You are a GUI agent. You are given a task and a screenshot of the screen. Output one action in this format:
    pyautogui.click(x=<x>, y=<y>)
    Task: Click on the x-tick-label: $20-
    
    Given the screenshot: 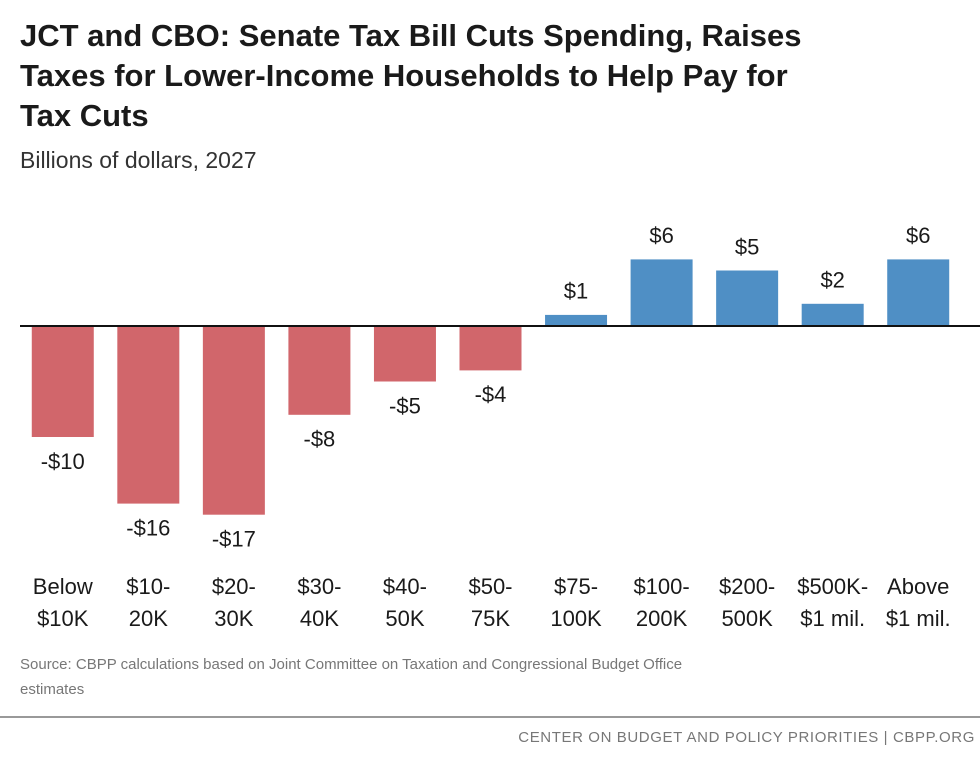 What is the action you would take?
    pyautogui.click(x=234, y=586)
    